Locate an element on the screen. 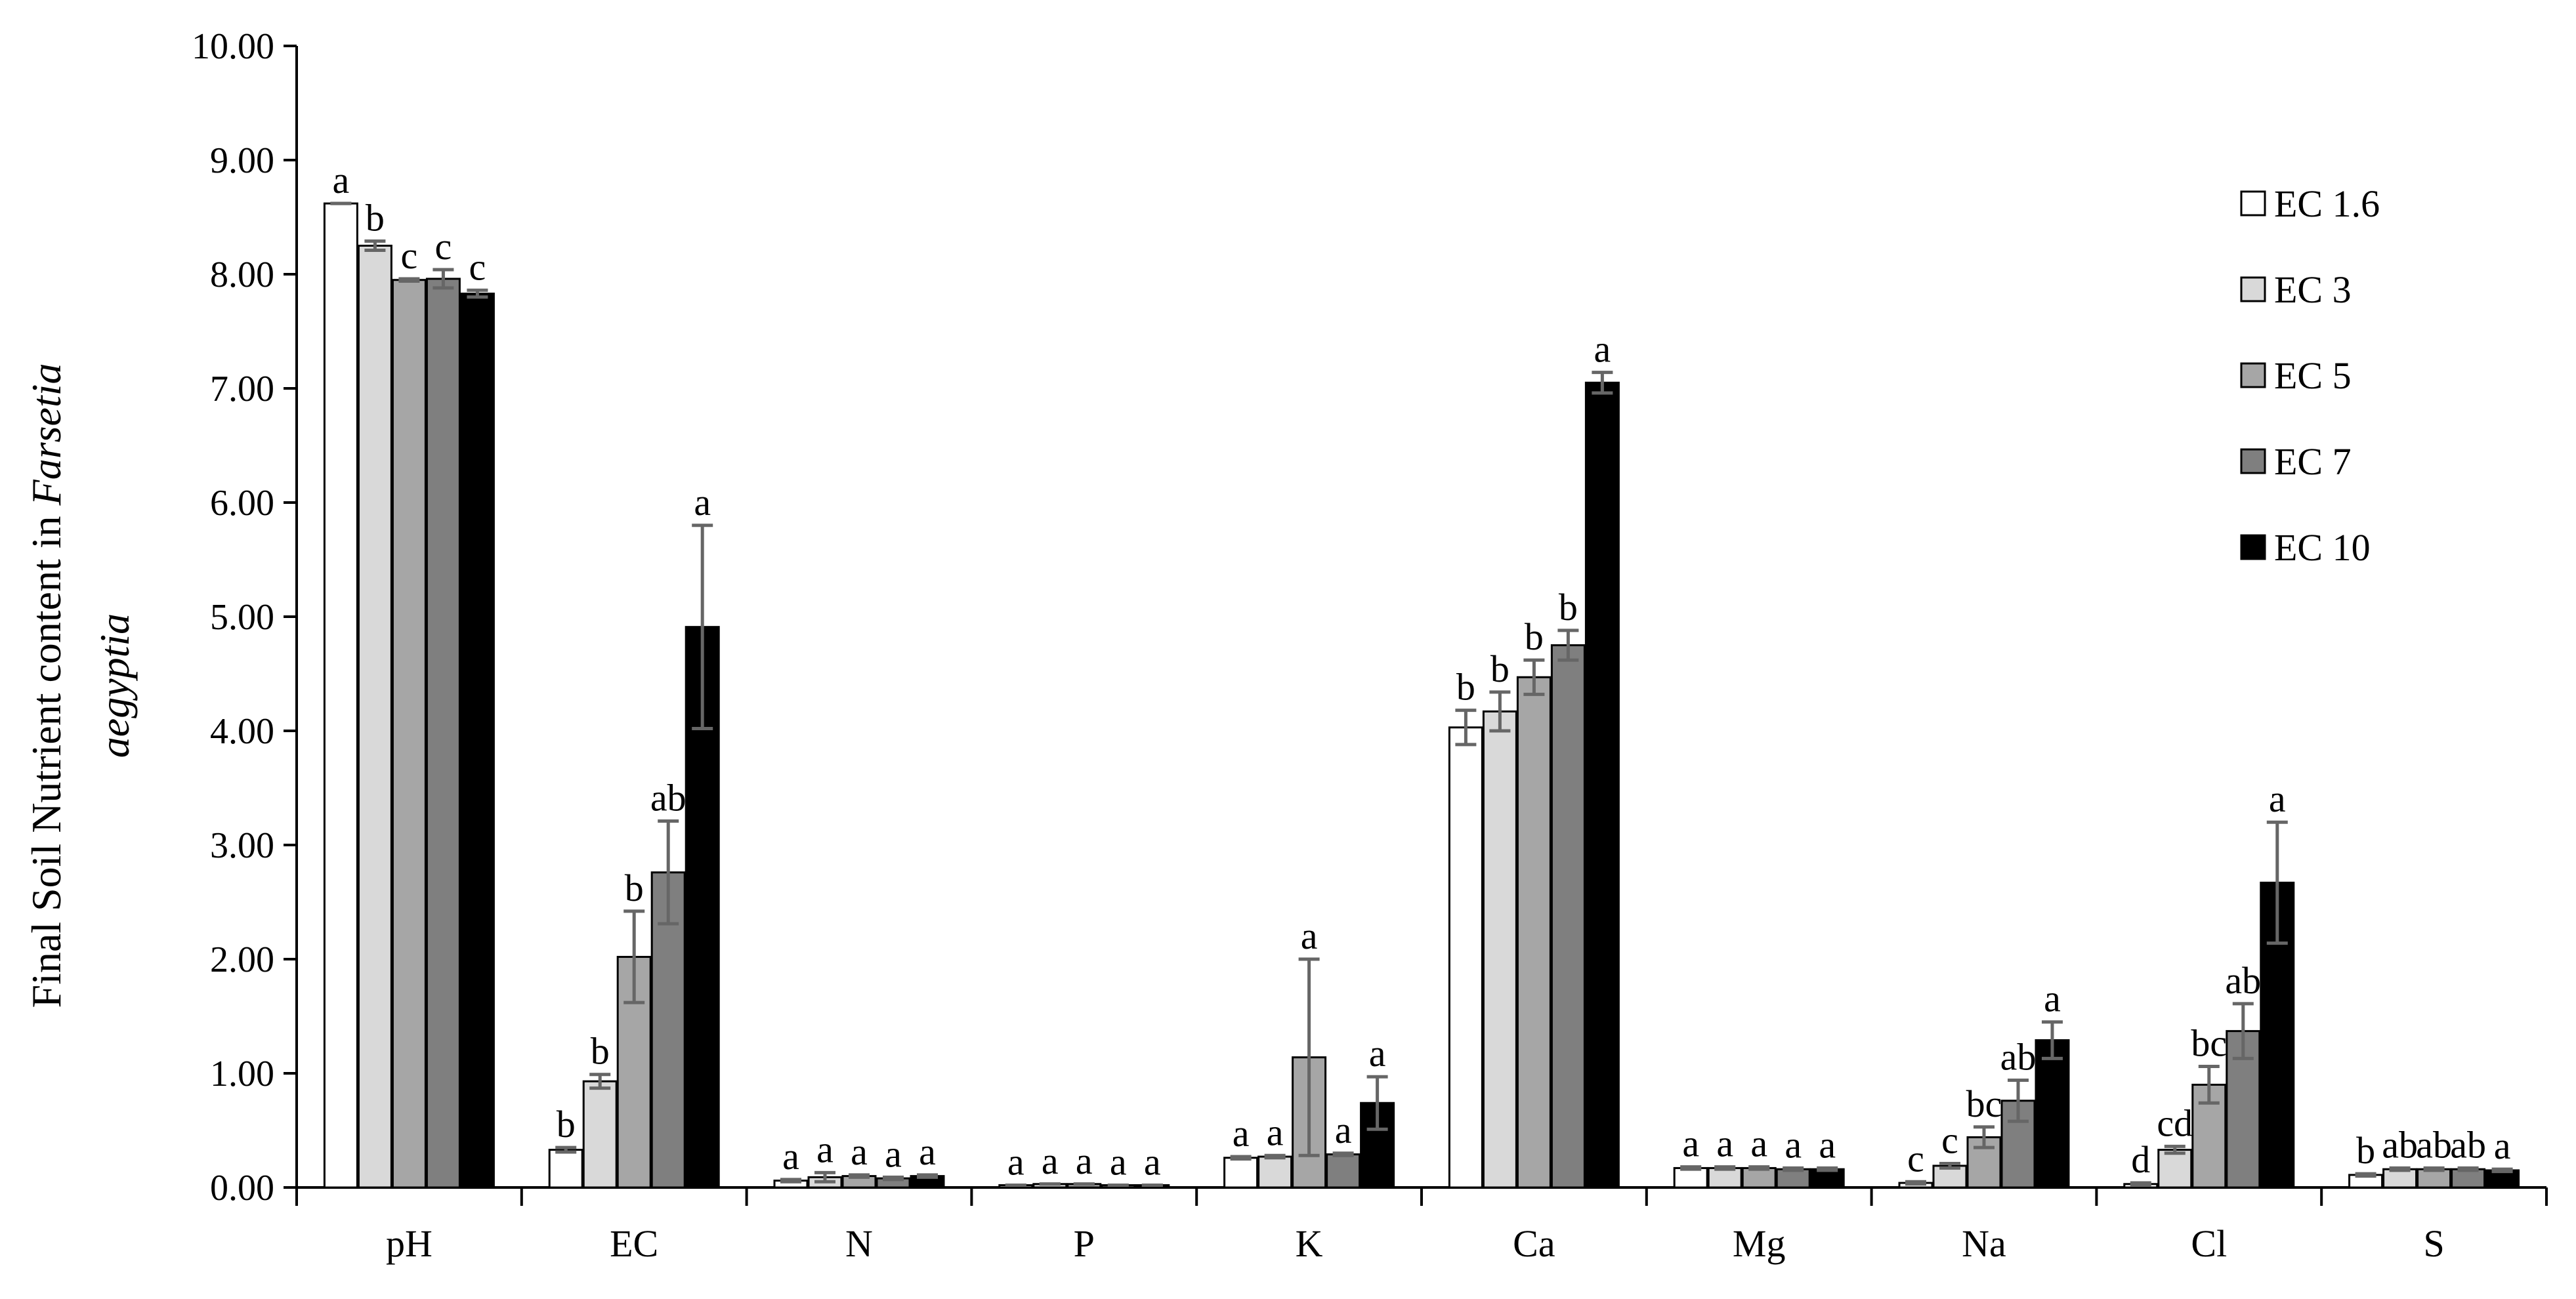  legend-item: EC 5 is located at coordinates (2296, 375).